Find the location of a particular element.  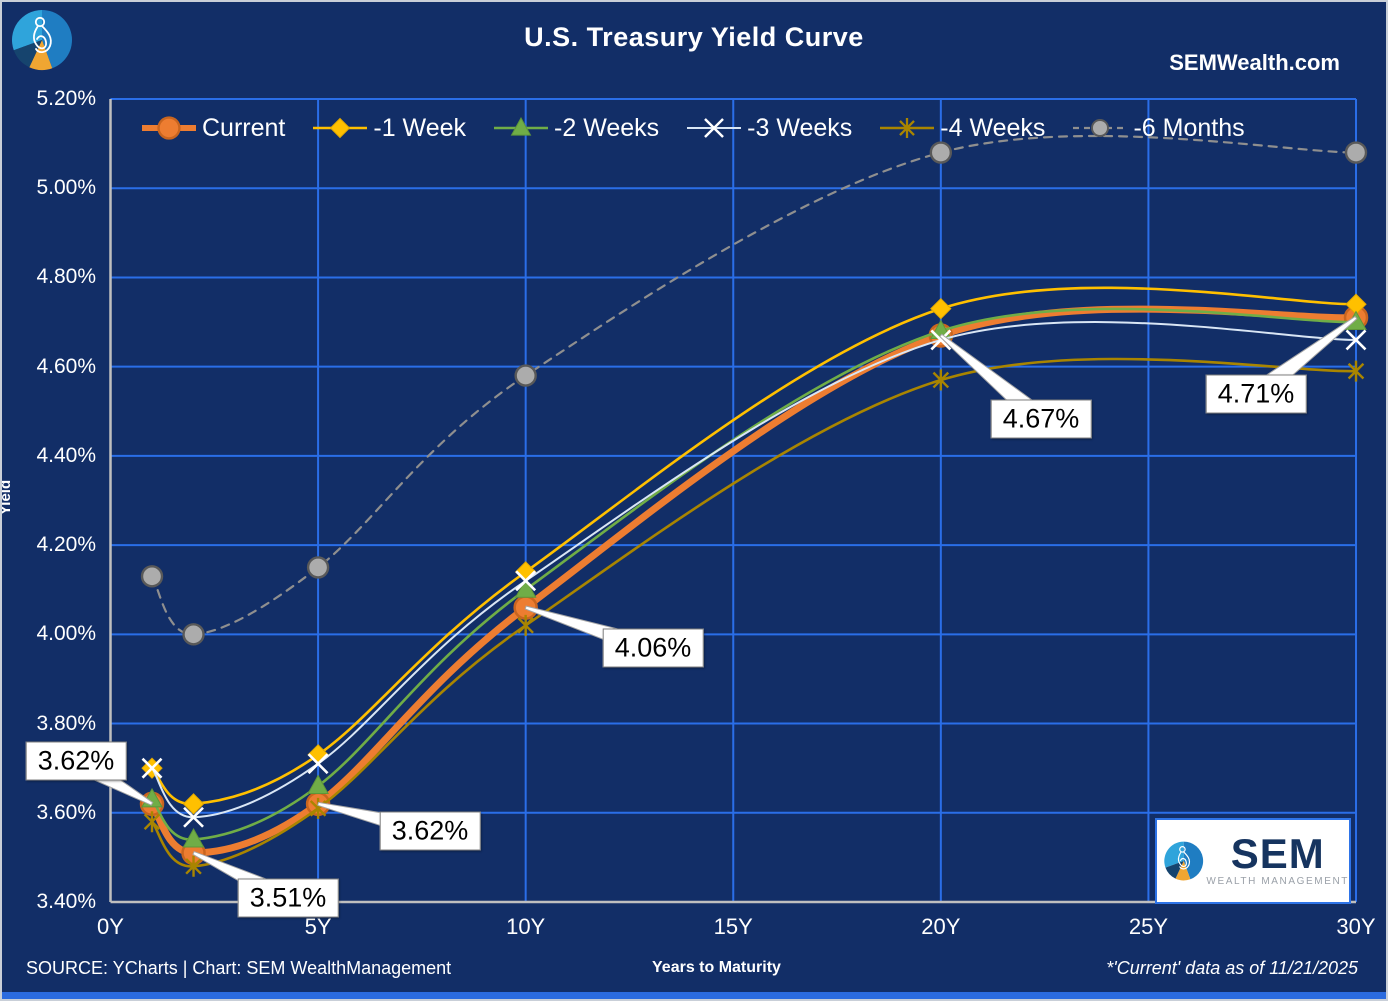

y-tick-label: 3.60% is located at coordinates (66, 812).